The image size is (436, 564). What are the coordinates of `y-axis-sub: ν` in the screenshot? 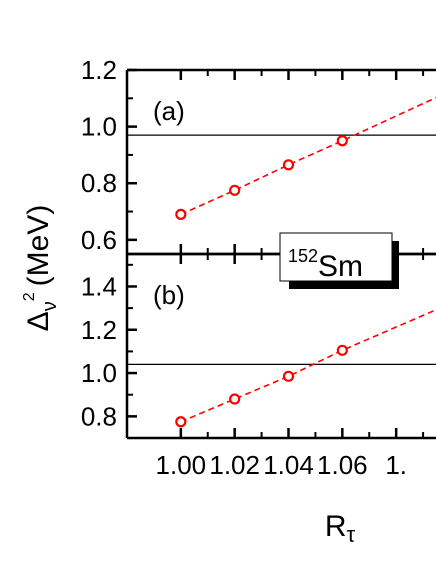 It's located at (50, 306).